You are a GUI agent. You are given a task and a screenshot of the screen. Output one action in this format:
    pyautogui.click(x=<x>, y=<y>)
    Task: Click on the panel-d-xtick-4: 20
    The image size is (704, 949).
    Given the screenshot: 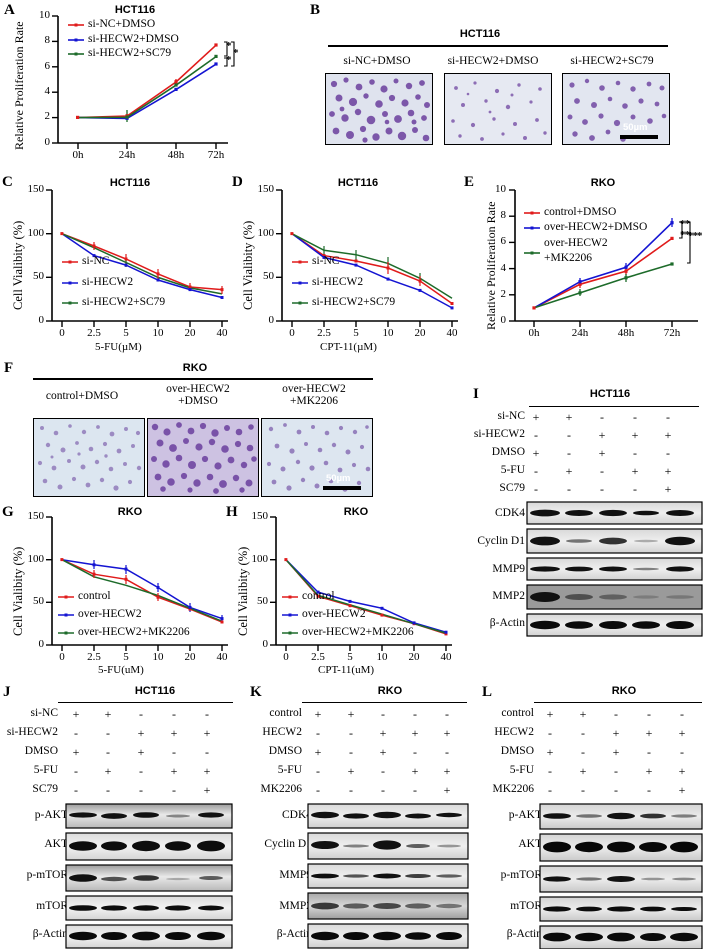 What is the action you would take?
    pyautogui.click(x=420, y=333)
    